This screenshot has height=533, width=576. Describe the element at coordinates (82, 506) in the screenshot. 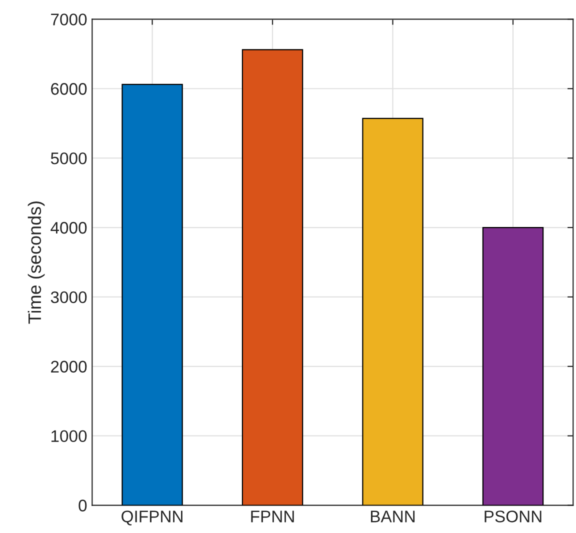

I see `y-tick-label: 0` at that location.